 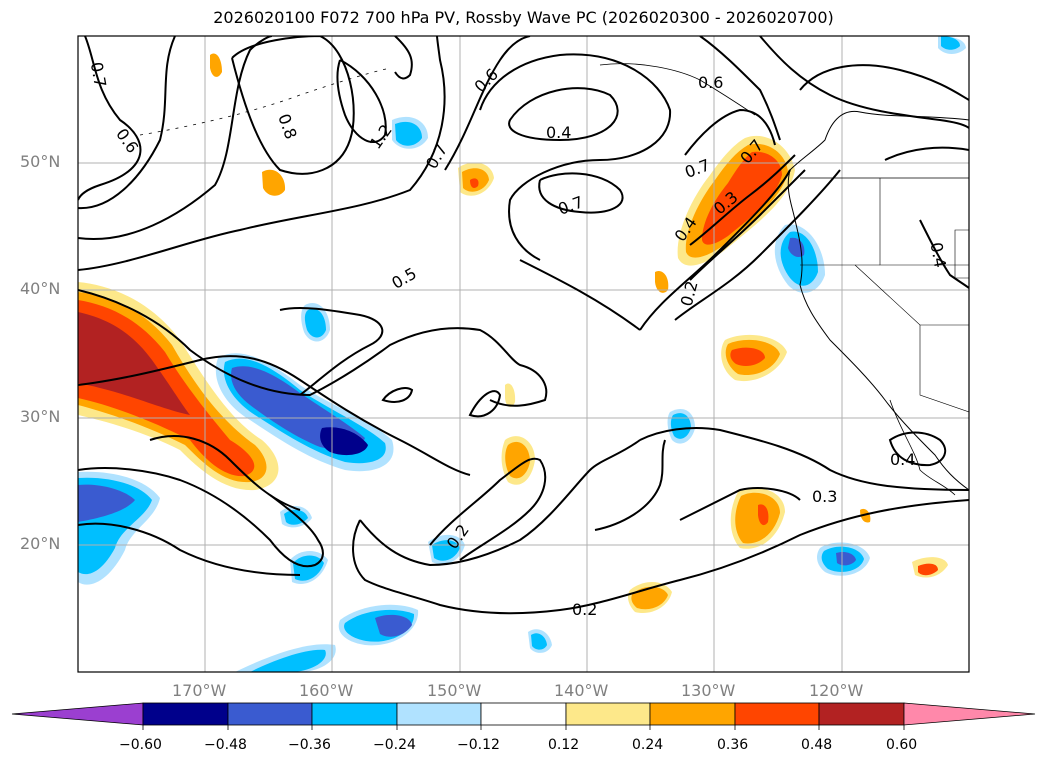 I want to click on colorbar-tick: −0.60, so click(x=140, y=745).